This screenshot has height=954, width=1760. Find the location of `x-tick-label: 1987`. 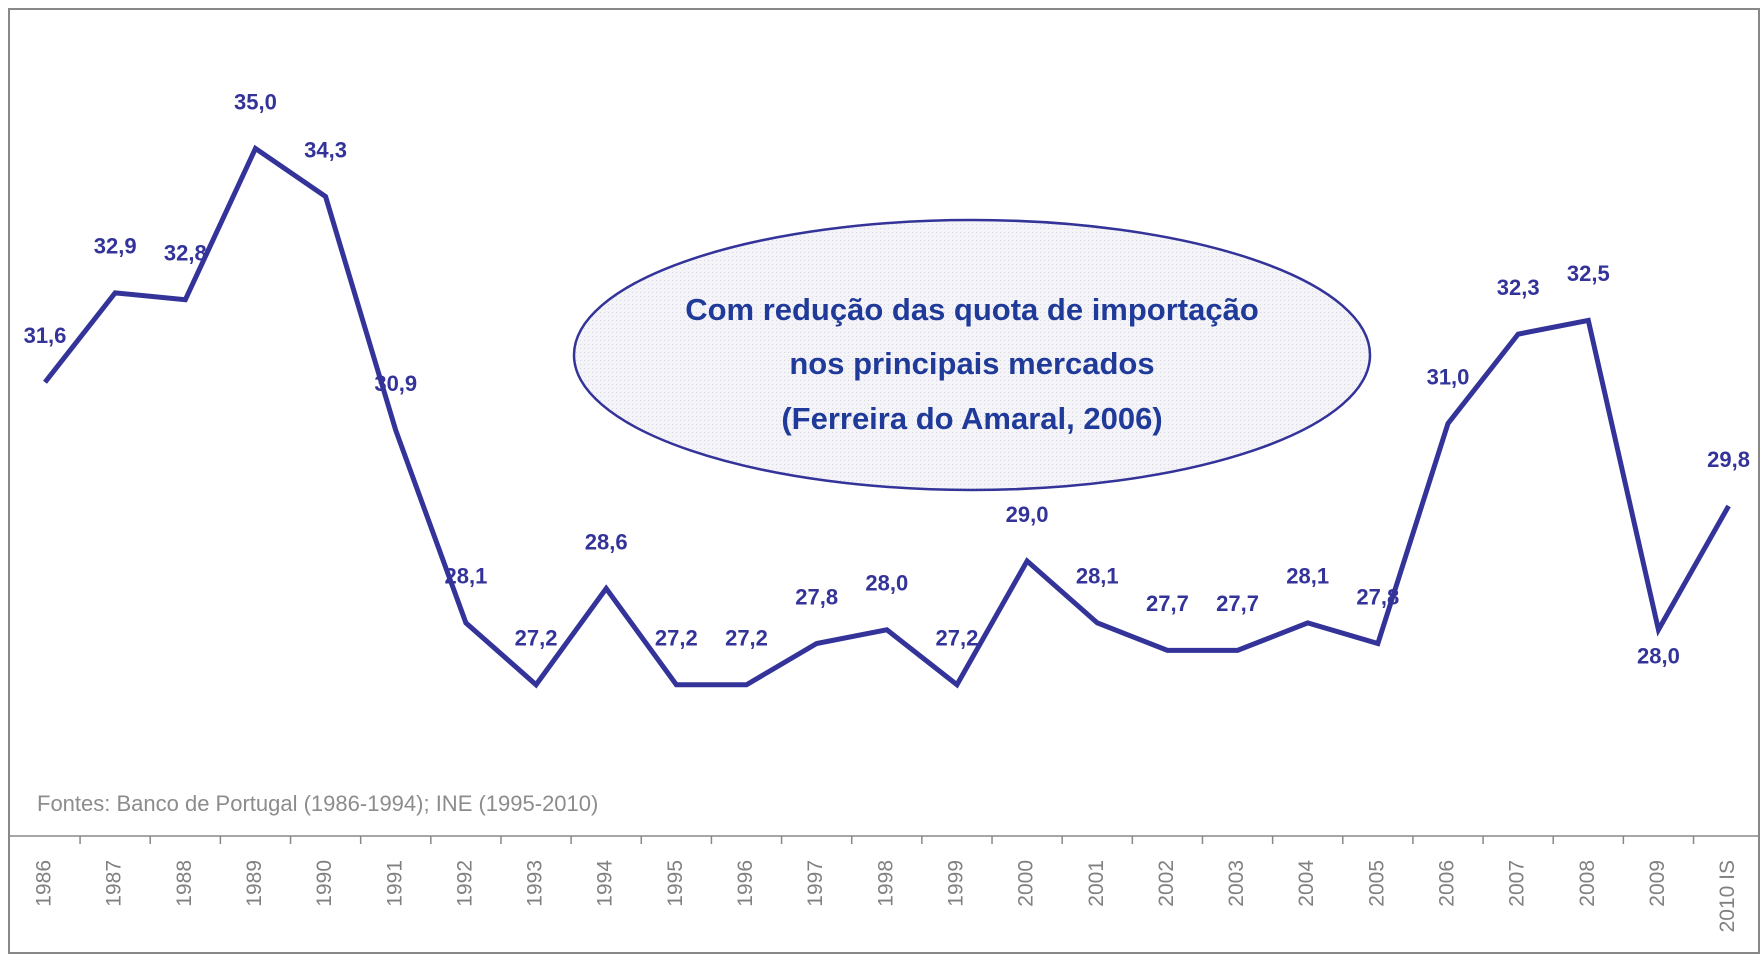

x-tick-label: 1987 is located at coordinates (114, 883).